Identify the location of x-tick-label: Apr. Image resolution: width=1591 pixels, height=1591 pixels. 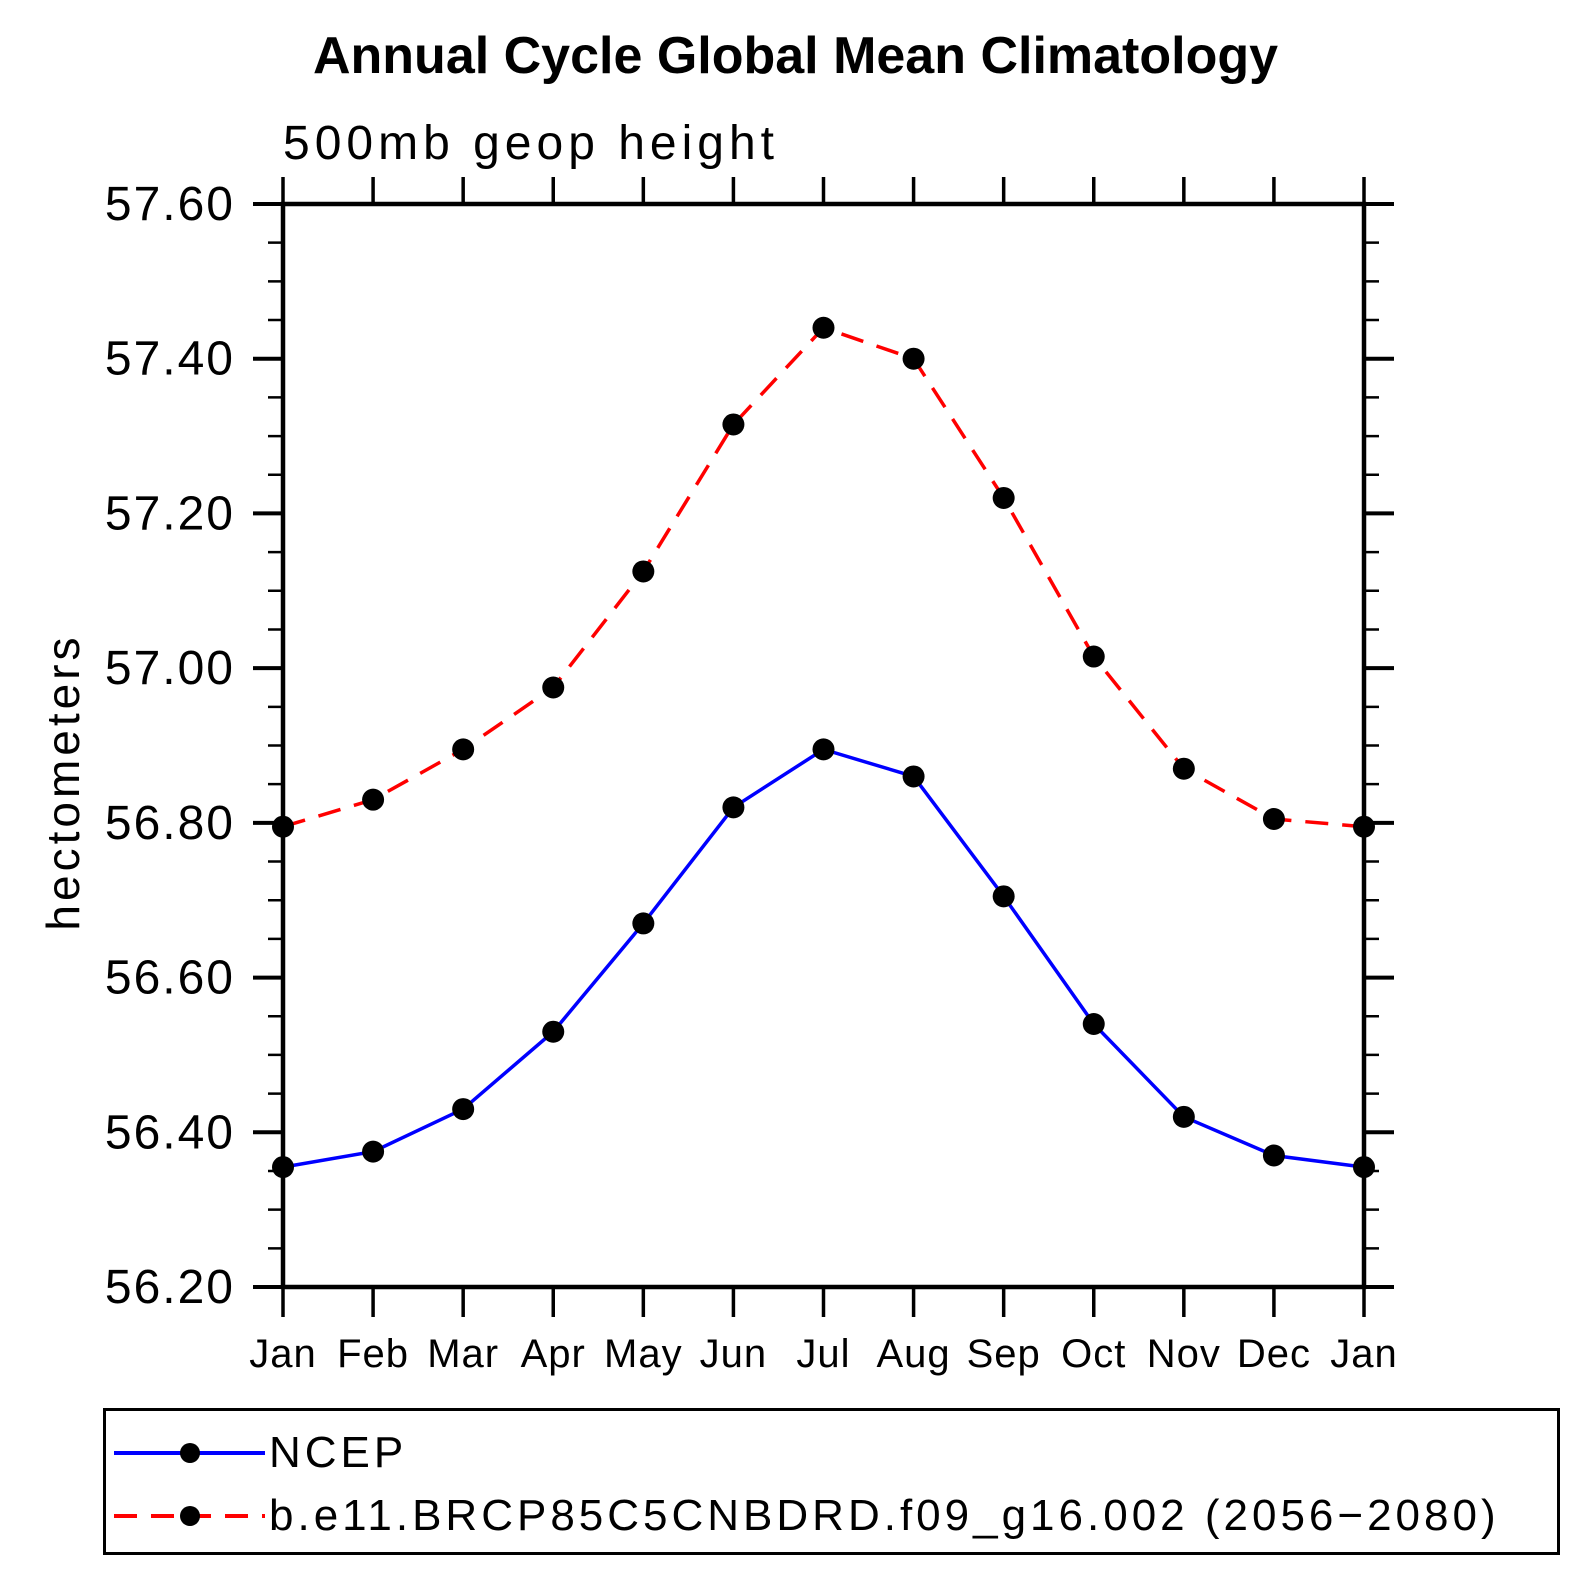
(553, 1354).